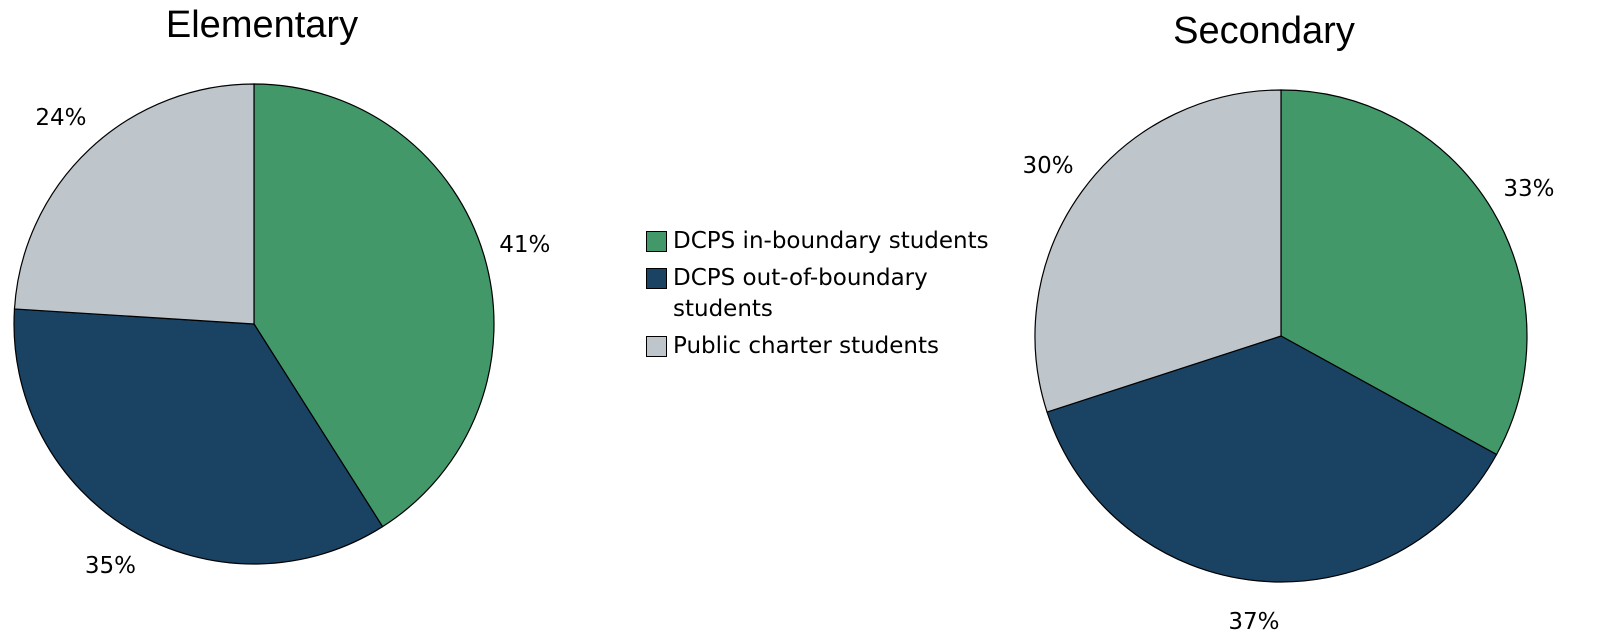  I want to click on legend-item: Public charter students, so click(818, 346).